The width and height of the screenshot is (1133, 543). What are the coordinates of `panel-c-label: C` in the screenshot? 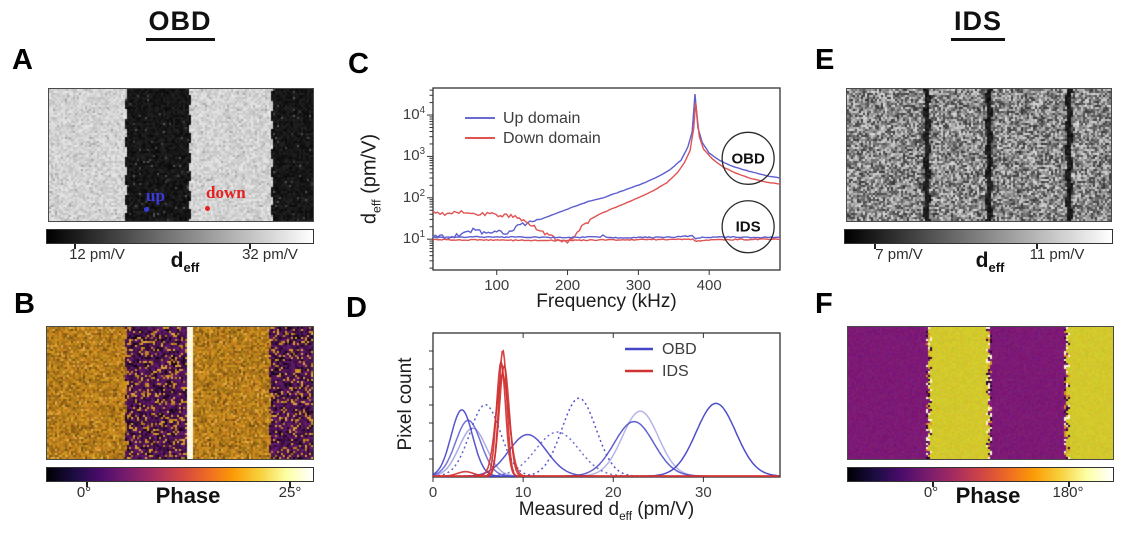 It's located at (358, 64).